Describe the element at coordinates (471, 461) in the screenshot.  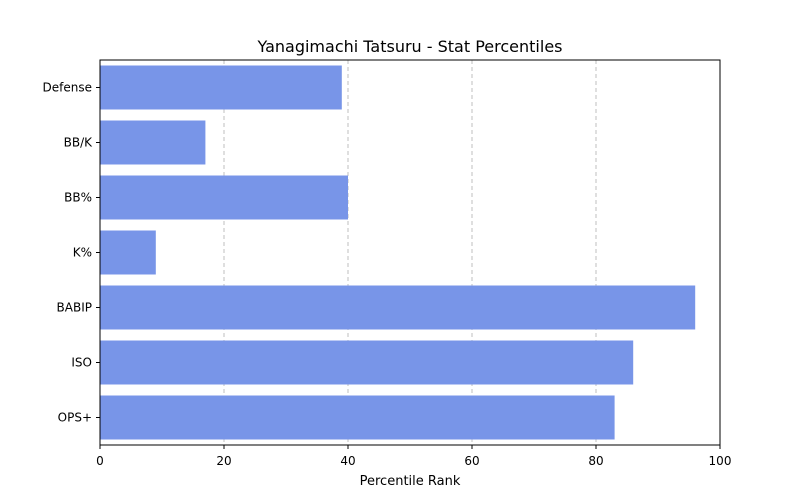
I see `x-tick-label: 60` at that location.